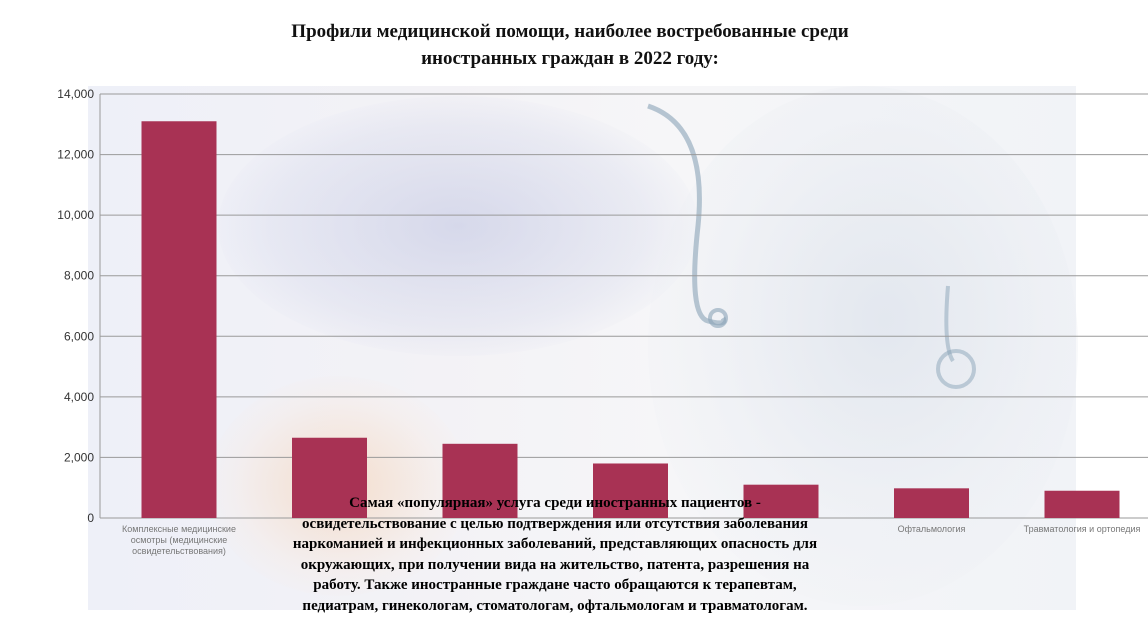 Image resolution: width=1148 pixels, height=642 pixels. Describe the element at coordinates (75, 155) in the screenshot. I see `y-tick-label: 12,000` at that location.